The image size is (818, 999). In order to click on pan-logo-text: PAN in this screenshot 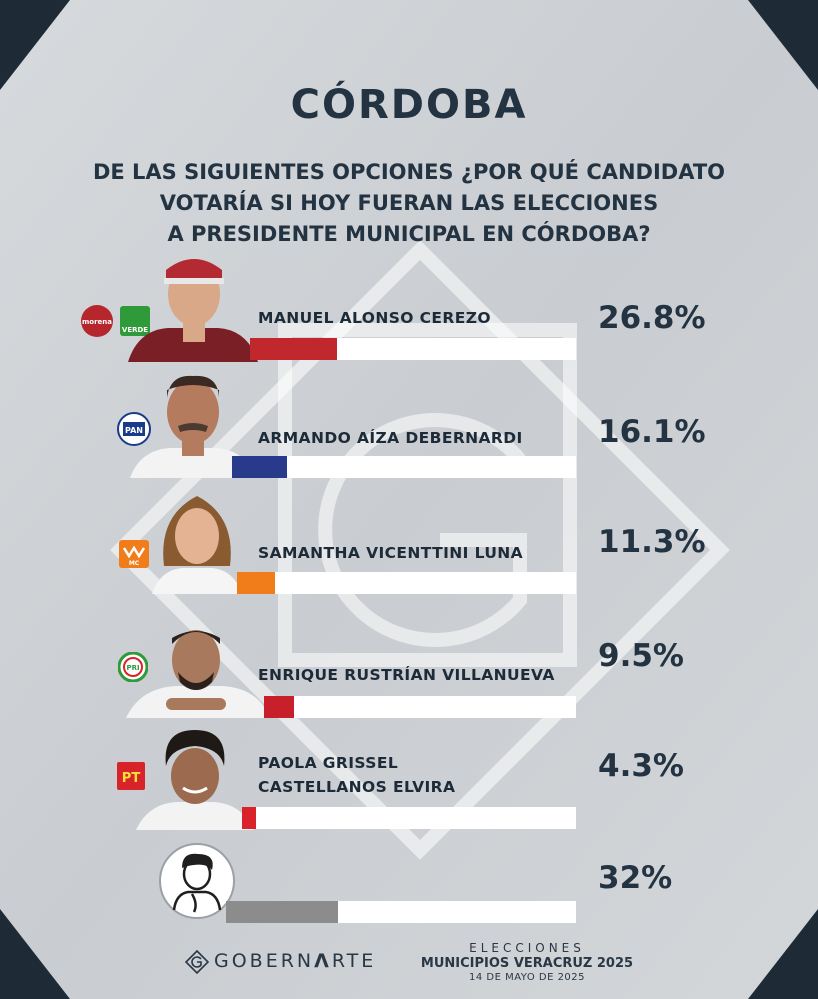, I will do `click(134, 430)`.